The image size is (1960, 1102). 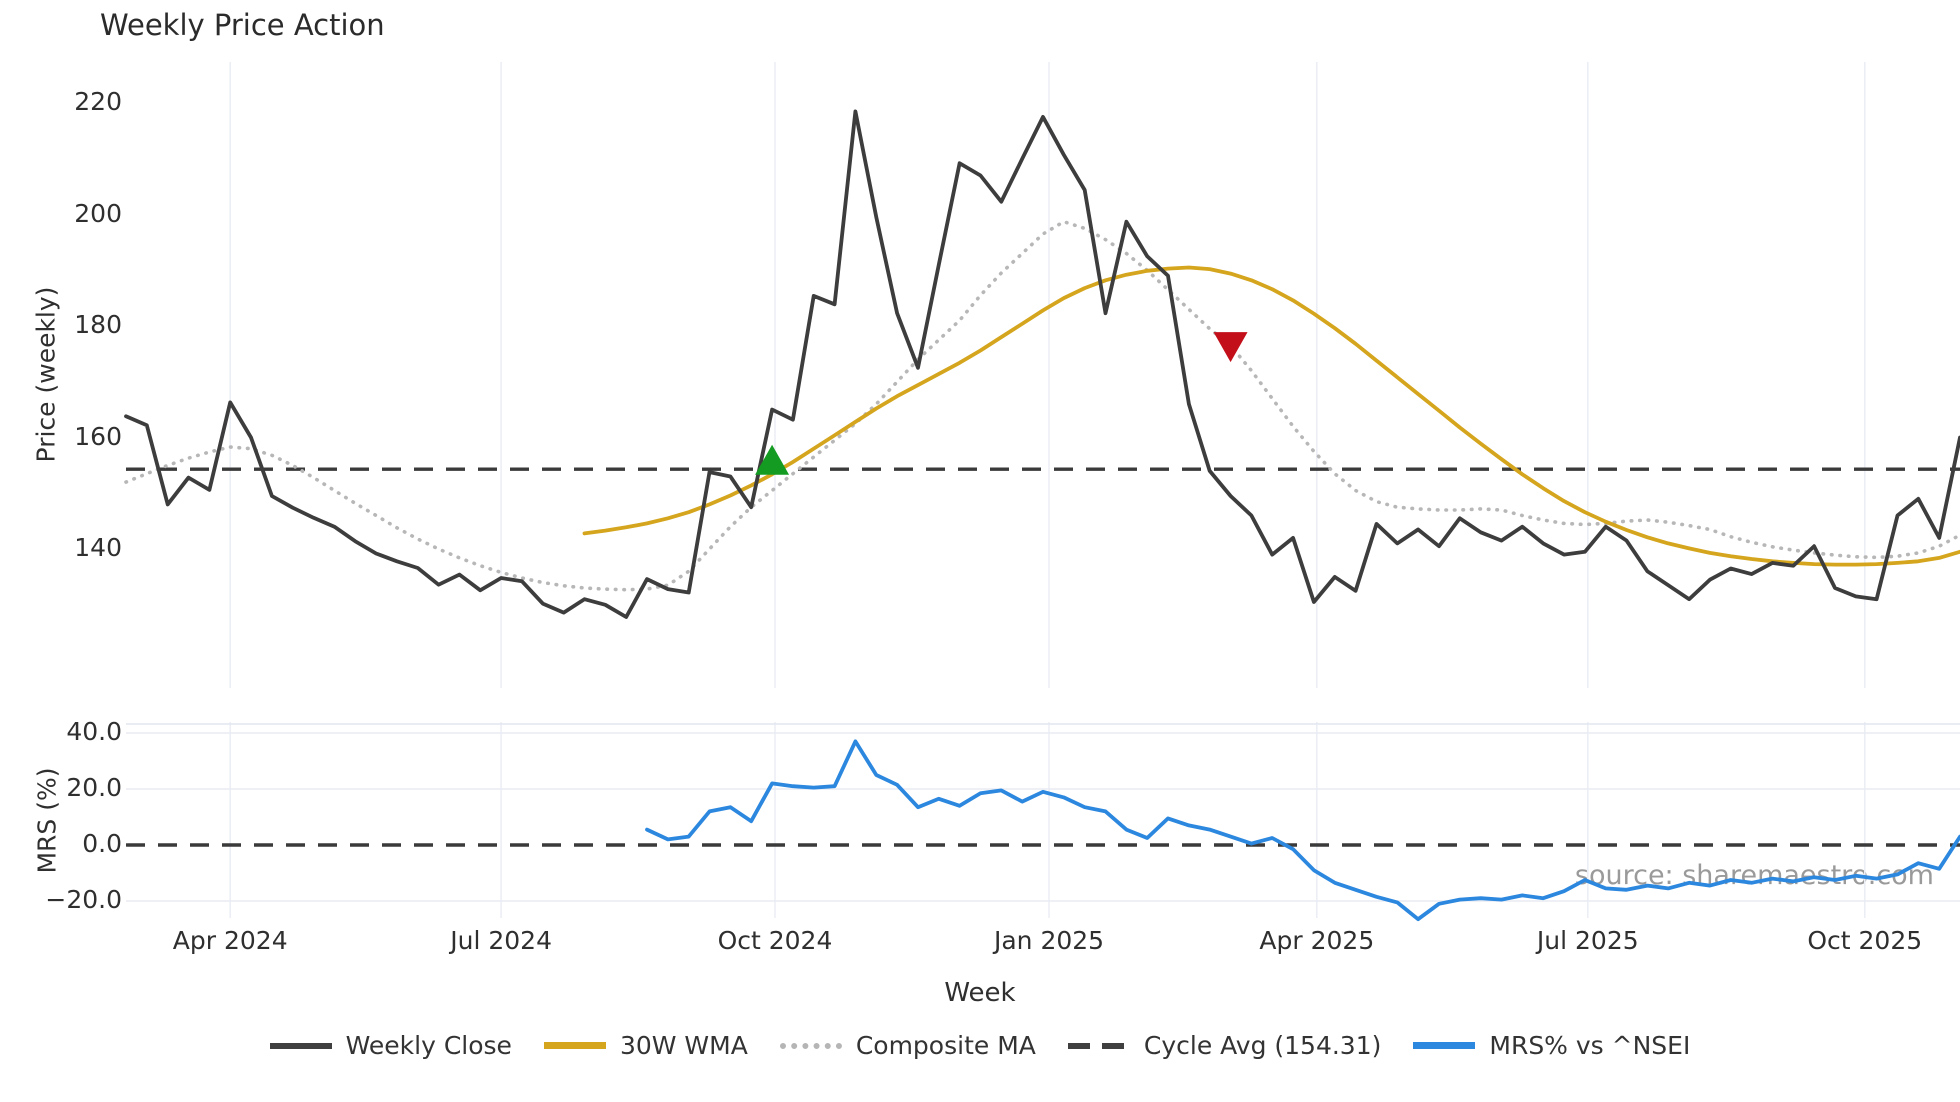 What do you see at coordinates (98, 547) in the screenshot?
I see `price-tick-label: 140` at bounding box center [98, 547].